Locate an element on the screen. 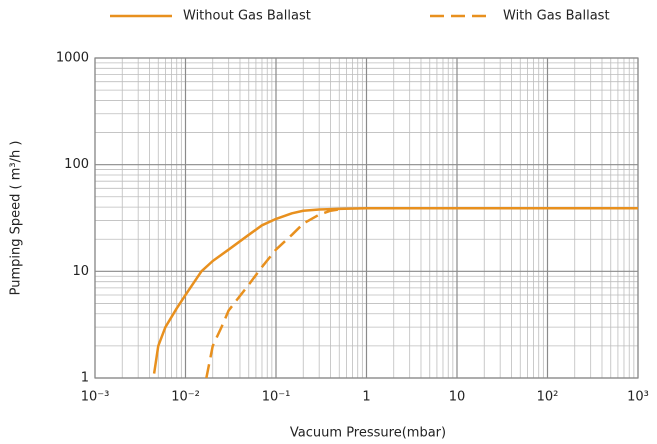  x-axis-label: Vacuum Pressure(mbar) is located at coordinates (368, 433).